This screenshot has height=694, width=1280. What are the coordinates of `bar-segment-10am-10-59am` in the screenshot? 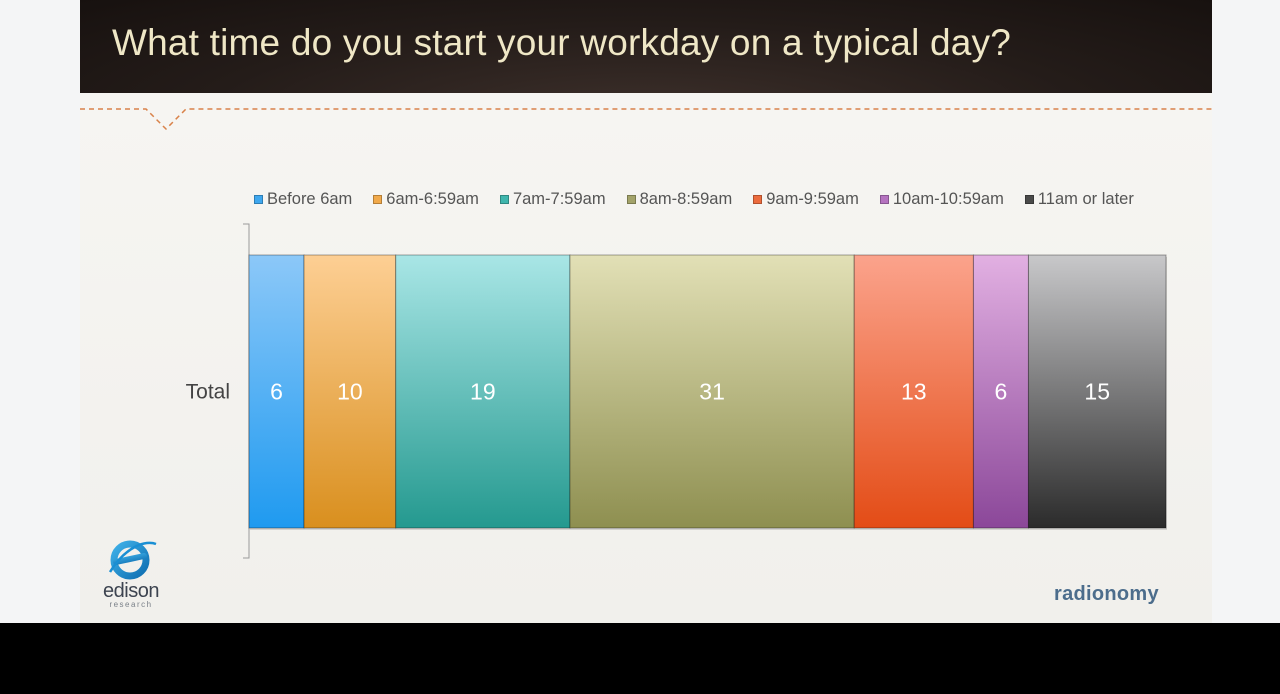 It's located at (1000, 391).